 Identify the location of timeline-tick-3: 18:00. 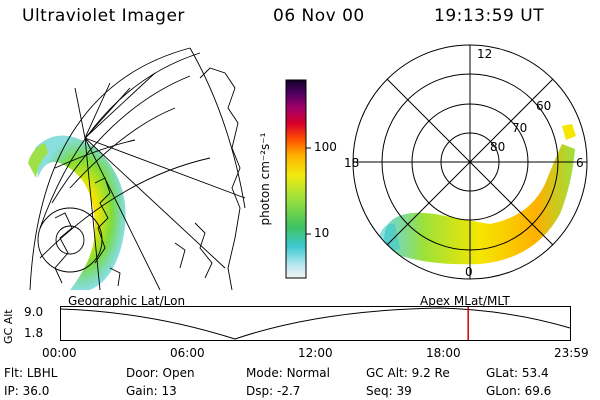
(443, 353).